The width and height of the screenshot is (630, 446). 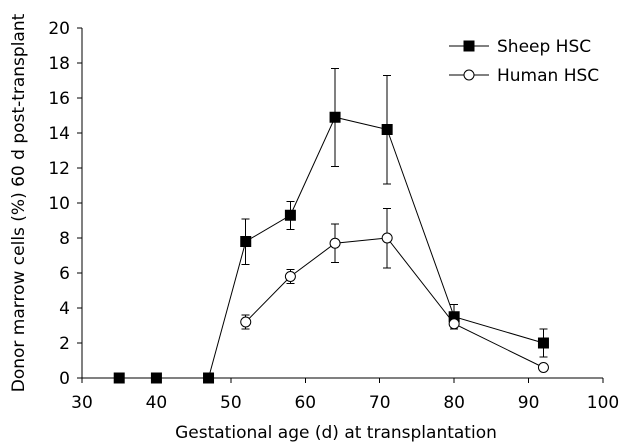 What do you see at coordinates (64, 344) in the screenshot?
I see `y-tick-label: 2` at bounding box center [64, 344].